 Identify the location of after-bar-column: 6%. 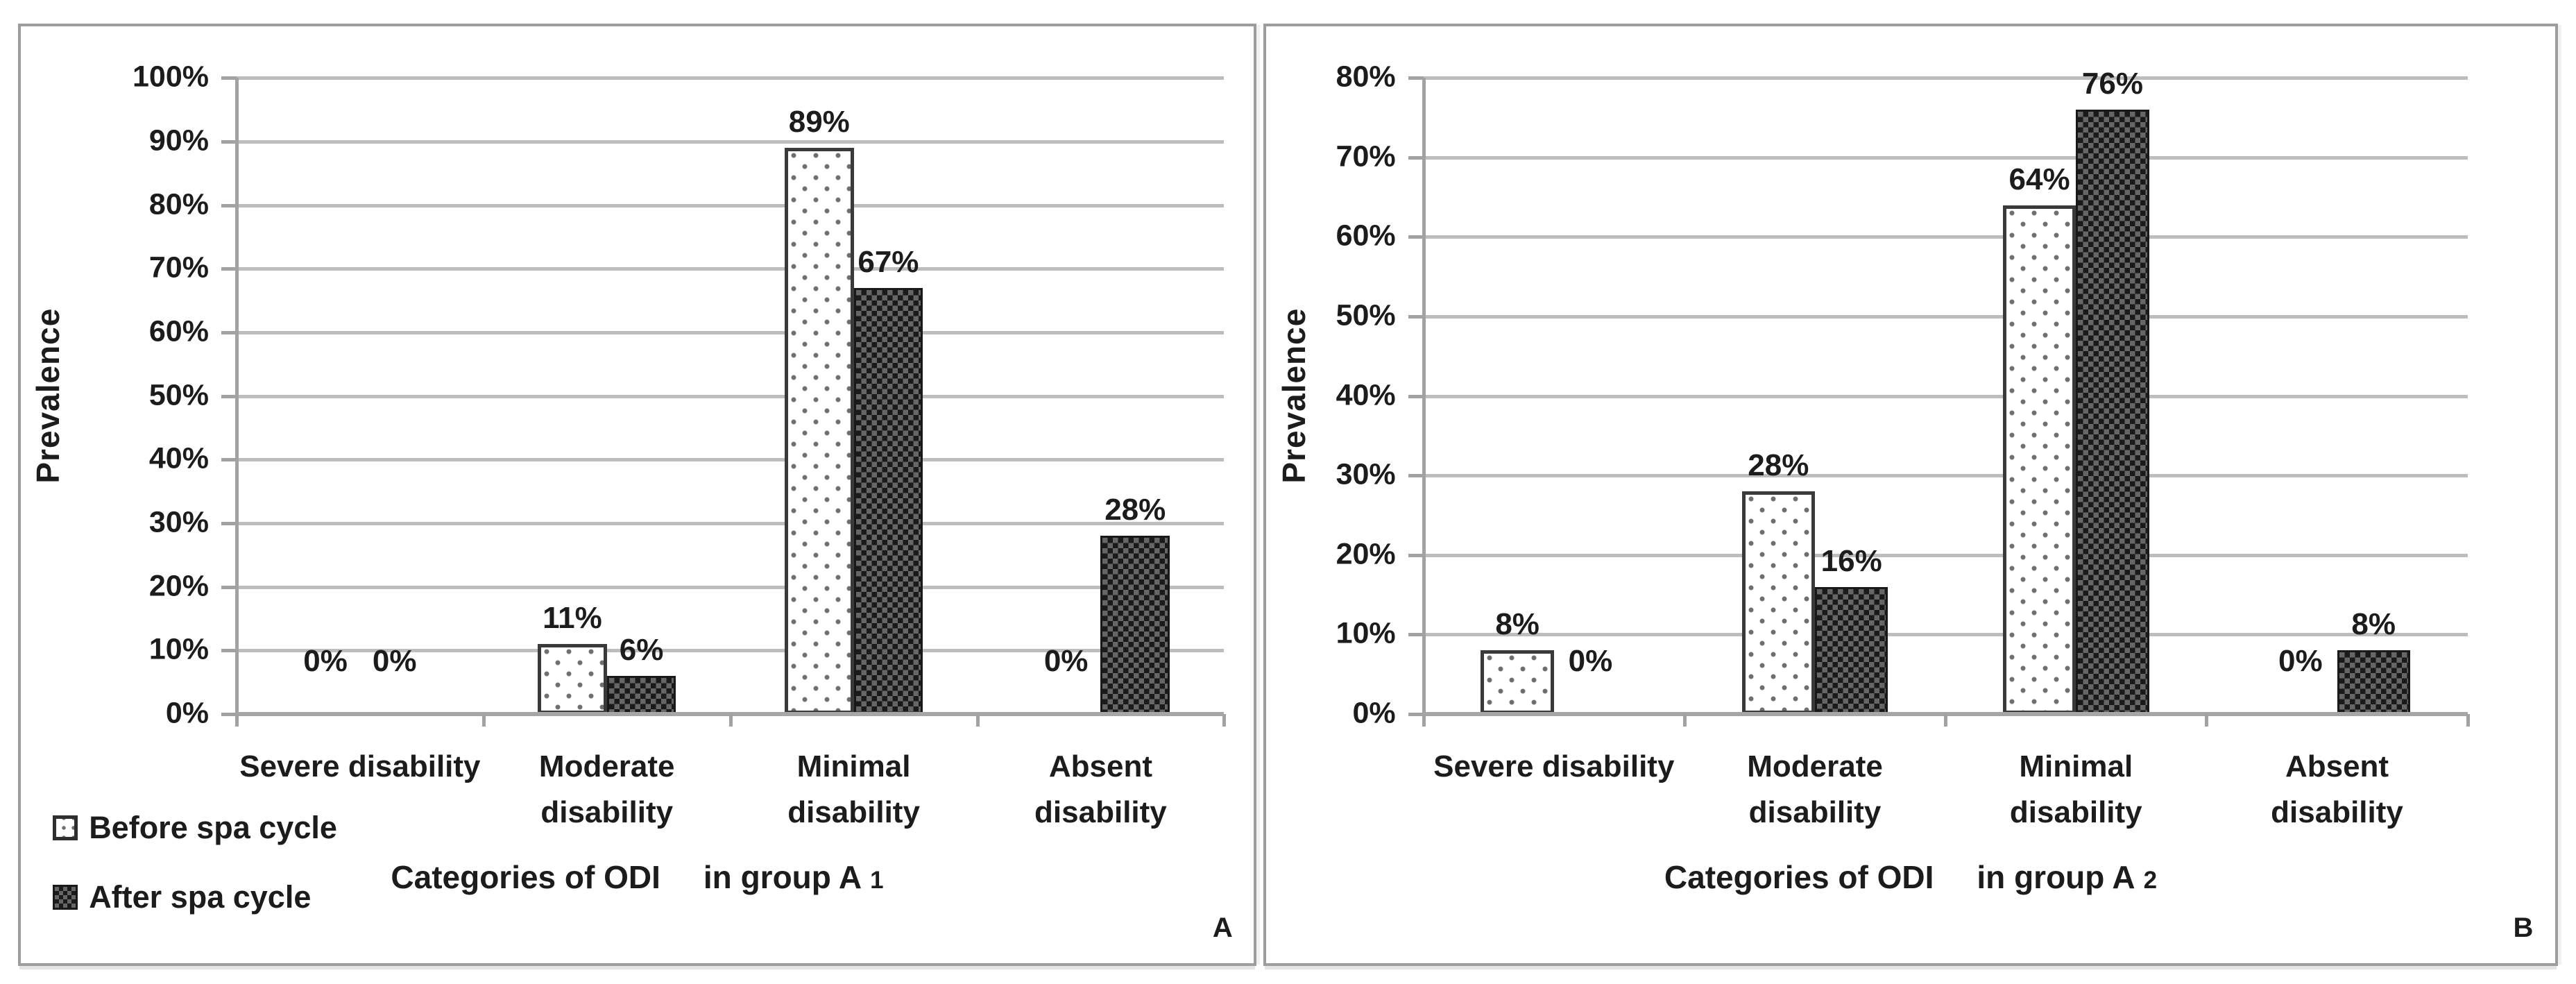
(641, 396).